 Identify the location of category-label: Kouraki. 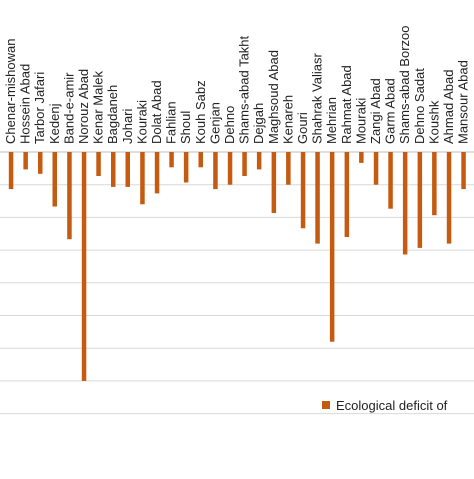
(141, 122).